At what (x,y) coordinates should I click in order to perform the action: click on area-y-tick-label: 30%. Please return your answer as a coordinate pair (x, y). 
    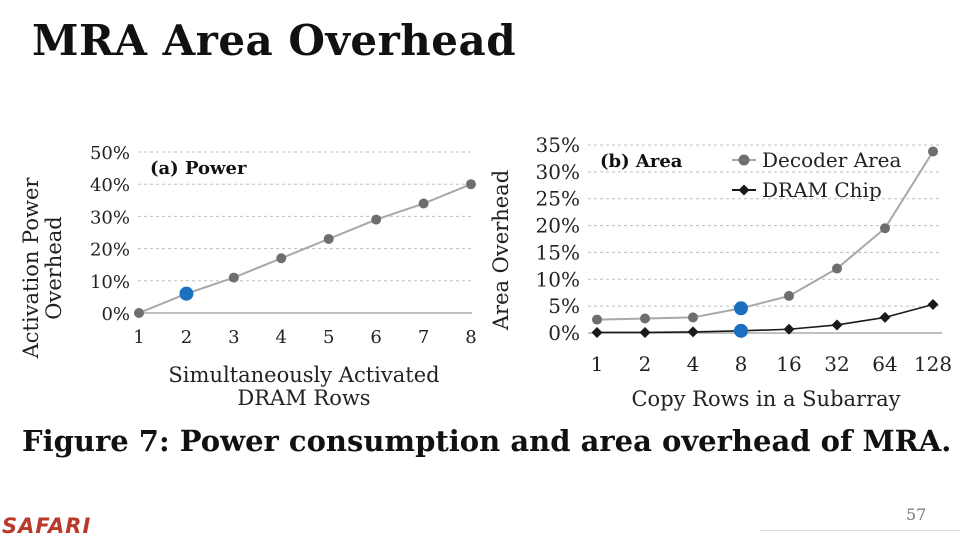
    Looking at the image, I should click on (558, 172).